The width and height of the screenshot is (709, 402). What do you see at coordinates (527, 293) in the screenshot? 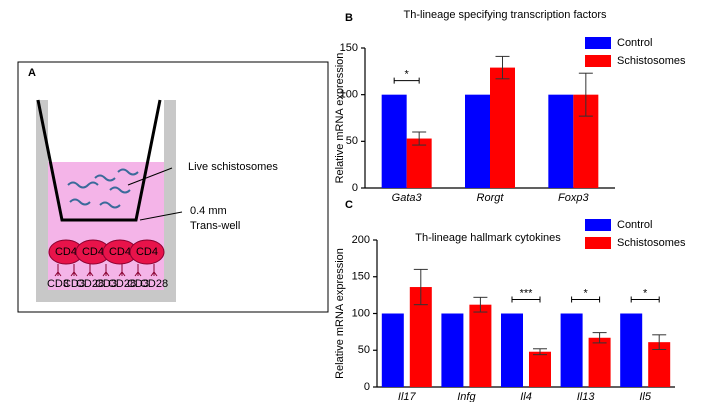
I see `significance-label: ***` at bounding box center [527, 293].